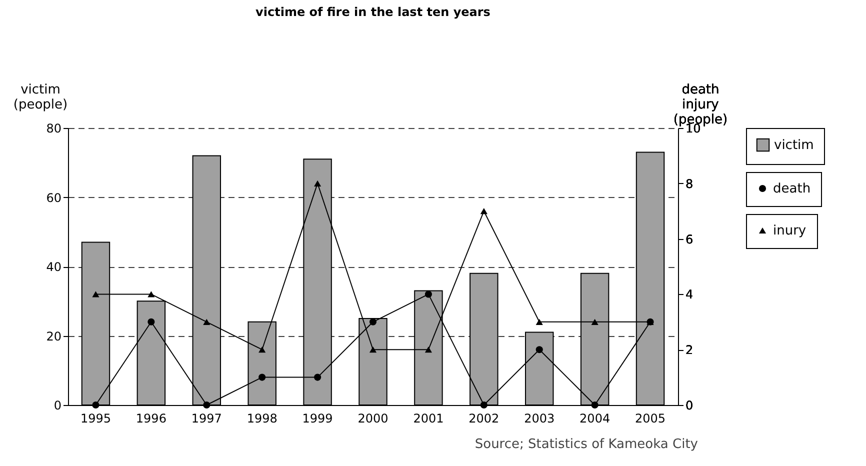 The height and width of the screenshot is (466, 866). Describe the element at coordinates (206, 419) in the screenshot. I see `x-tick-label: 1997` at that location.